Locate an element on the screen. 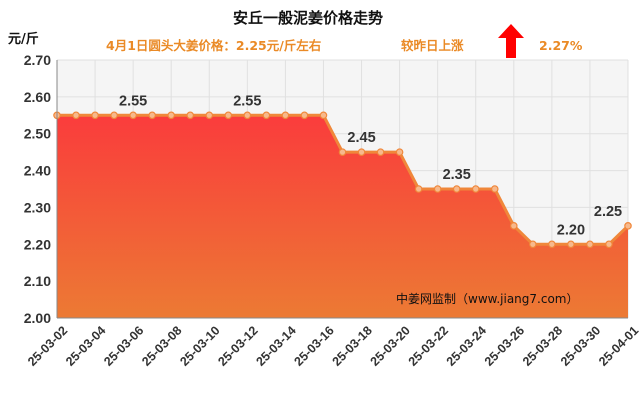 The height and width of the screenshot is (410, 641). y-tick-label: 2.10 is located at coordinates (37, 281).